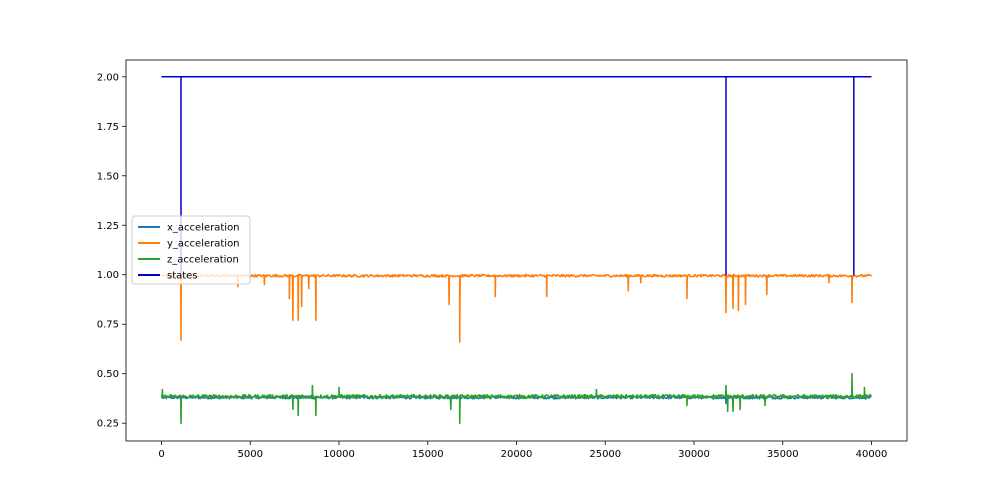 The image size is (1008, 504). I want to click on x-tick-label: 10000, so click(339, 454).